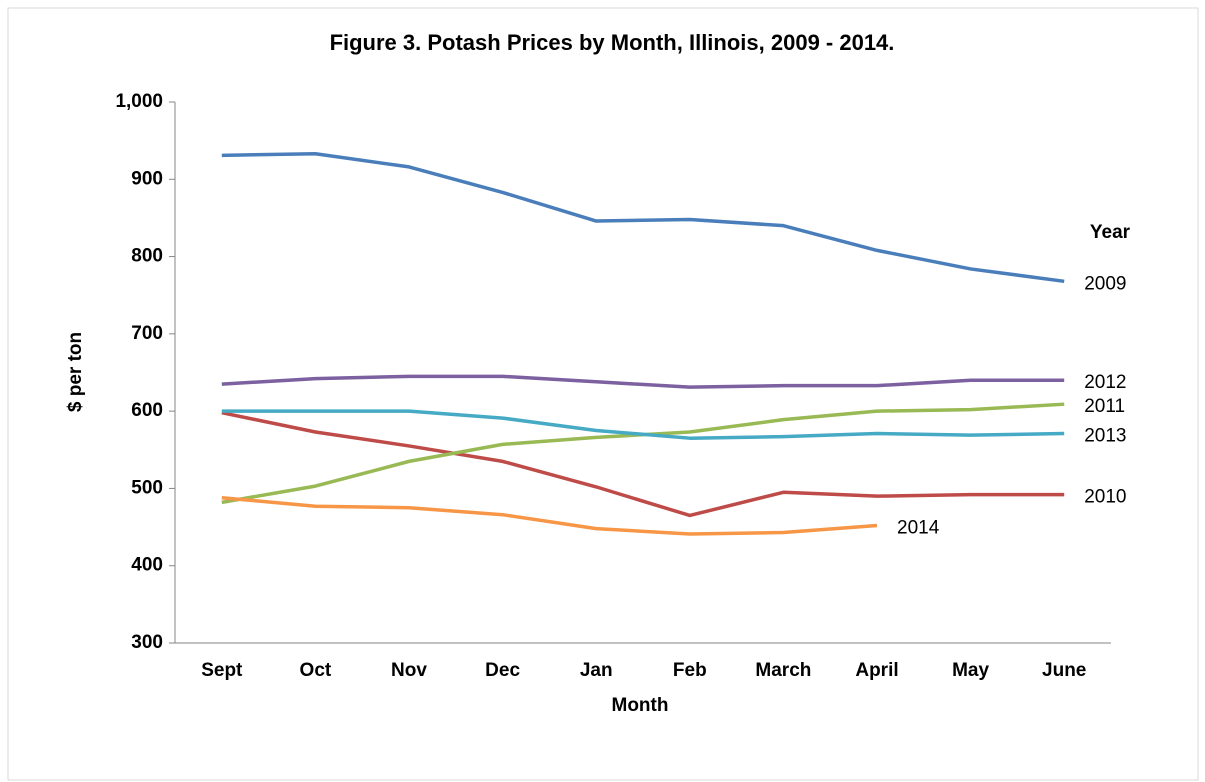  I want to click on series-label: 2012, so click(1105, 382).